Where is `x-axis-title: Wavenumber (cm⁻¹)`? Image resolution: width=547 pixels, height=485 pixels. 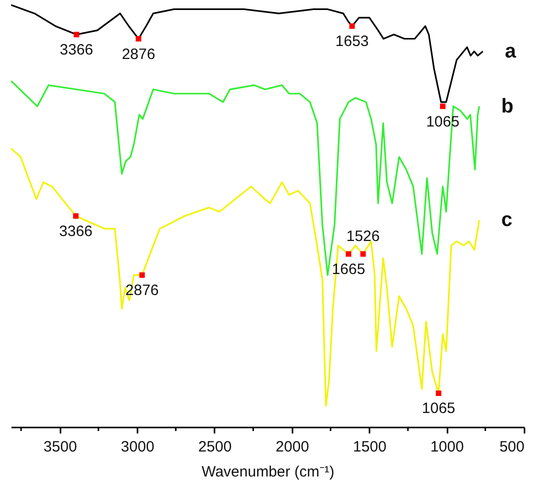
x-axis-title: Wavenumber (cm⁻¹) is located at coordinates (268, 472).